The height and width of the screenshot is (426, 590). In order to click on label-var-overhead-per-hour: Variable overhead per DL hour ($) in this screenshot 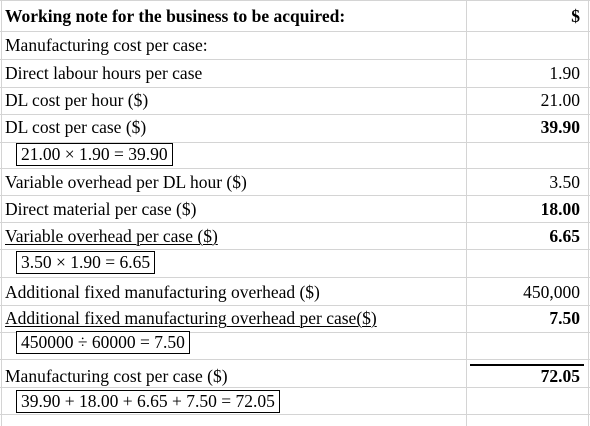, I will do `click(126, 182)`.